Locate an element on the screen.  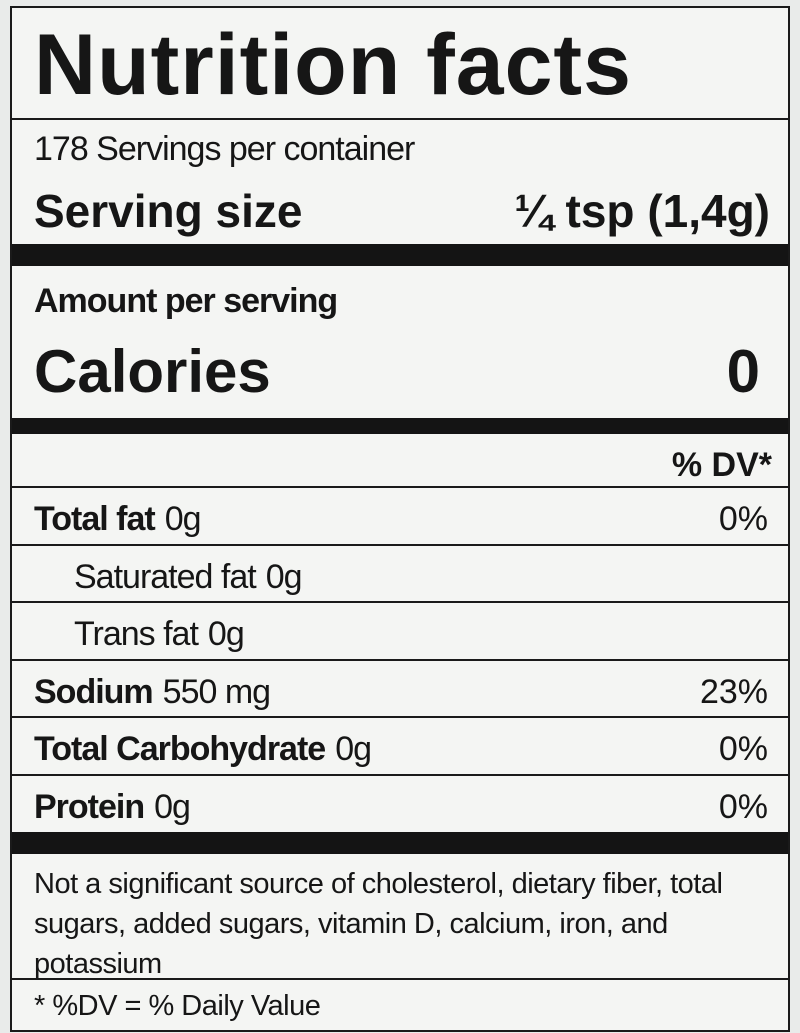
serving-size-value: ¼ tsp (1,4g) is located at coordinates (642, 211).